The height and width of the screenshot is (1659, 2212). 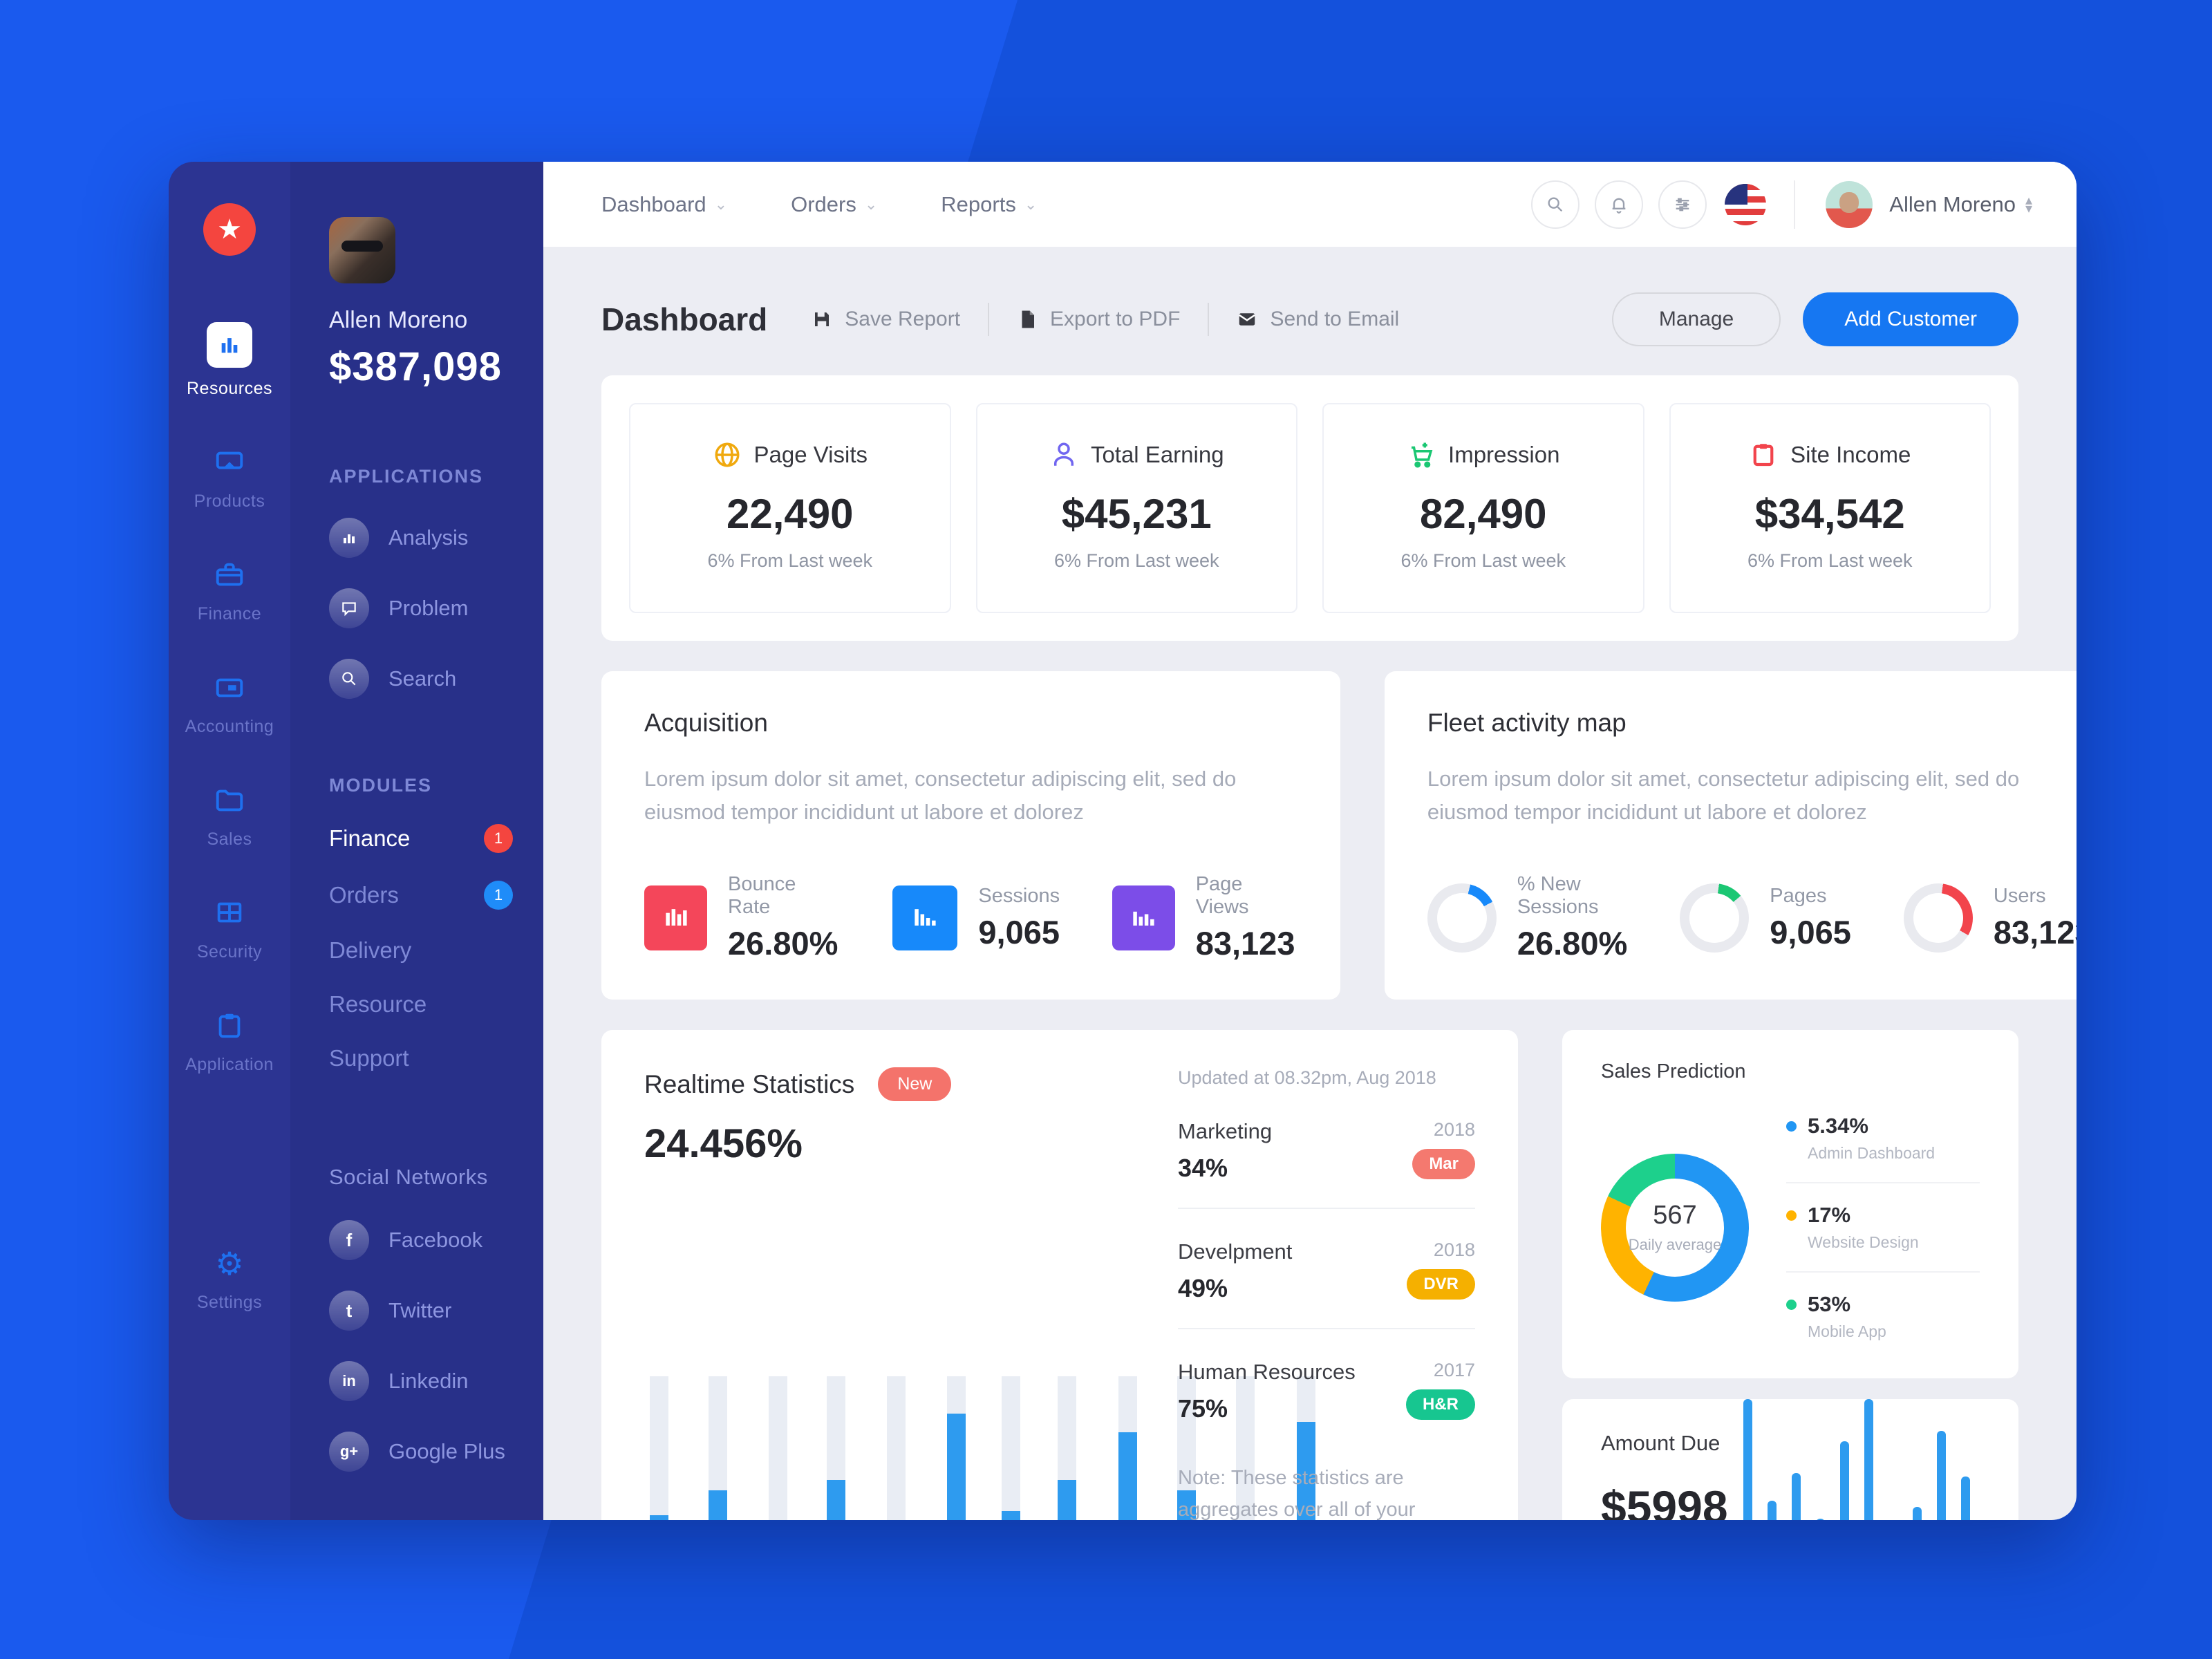 I want to click on stat-page-visits: Page Visits 22,490 6% From Last week, so click(x=790, y=508).